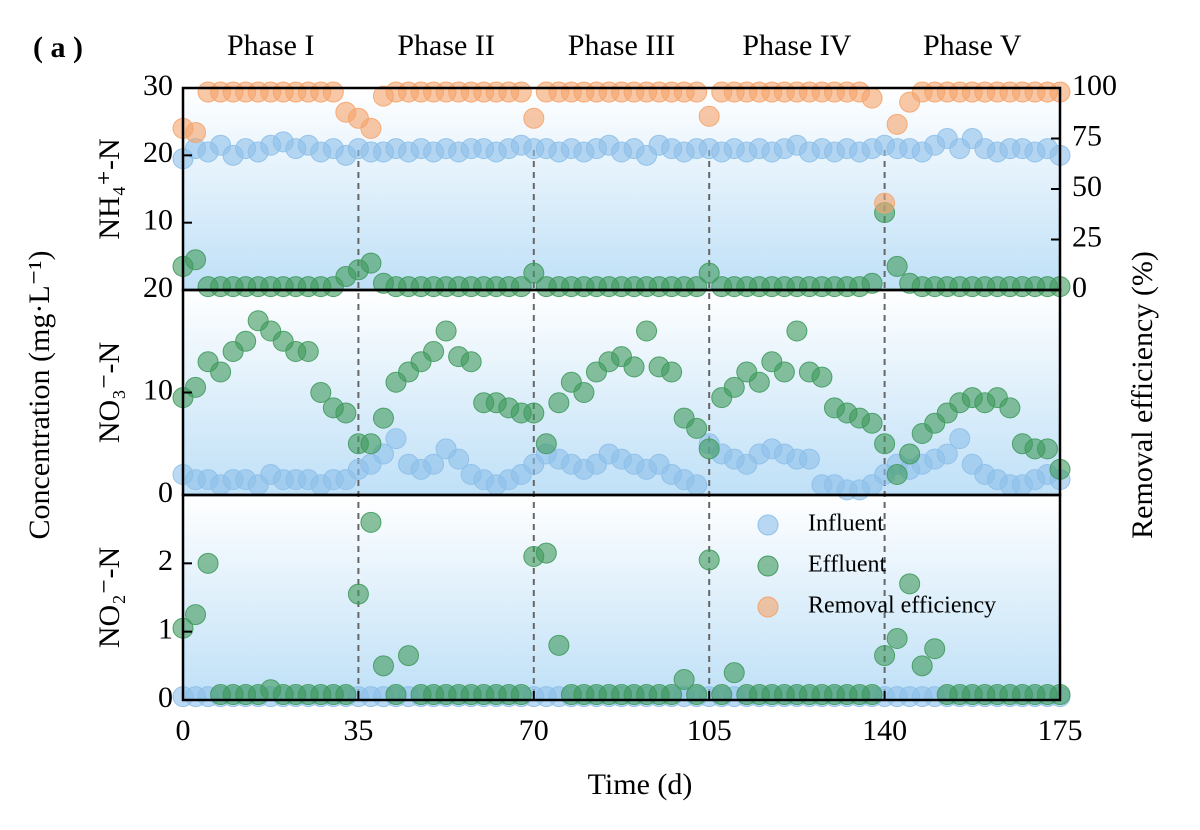 Image resolution: width=1200 pixels, height=830 pixels. What do you see at coordinates (1087, 186) in the screenshot?
I see `y2-tick-label: 50` at bounding box center [1087, 186].